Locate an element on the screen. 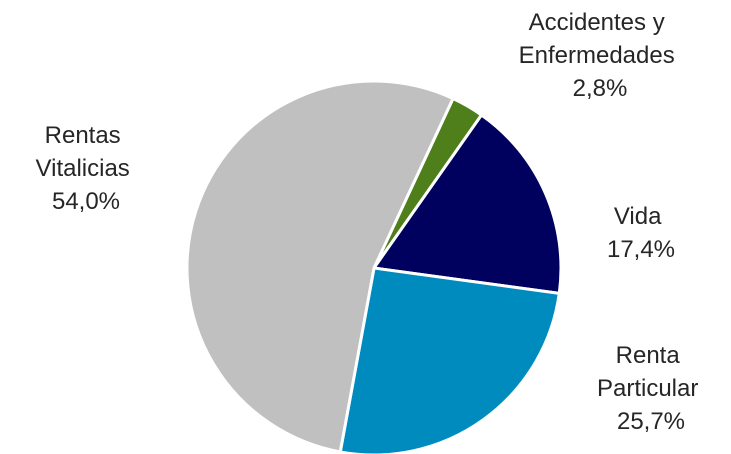 Image resolution: width=731 pixels, height=454 pixels. slice-label-rentas-vitalicias: Rentas Vitalicias 54,0% is located at coordinates (86, 168).